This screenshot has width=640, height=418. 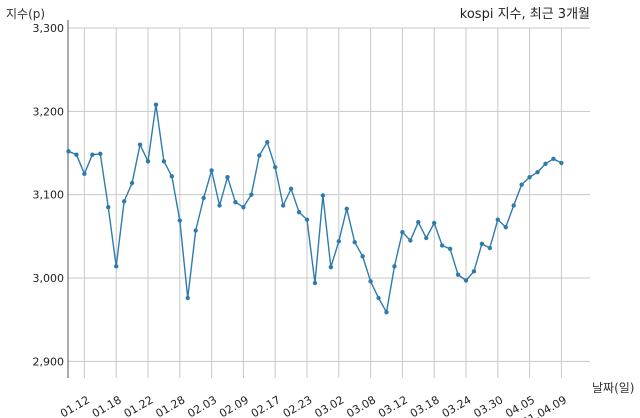 What do you see at coordinates (425, 405) in the screenshot?
I see `x-tick-label: 03.18` at bounding box center [425, 405].